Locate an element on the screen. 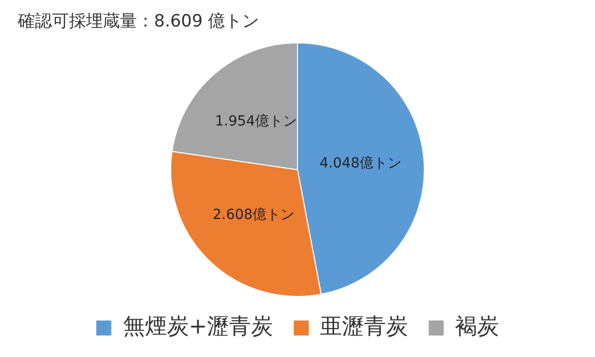 This screenshot has width=595, height=357. legend-label: 無煙炭+瀝青炭 is located at coordinates (198, 327).